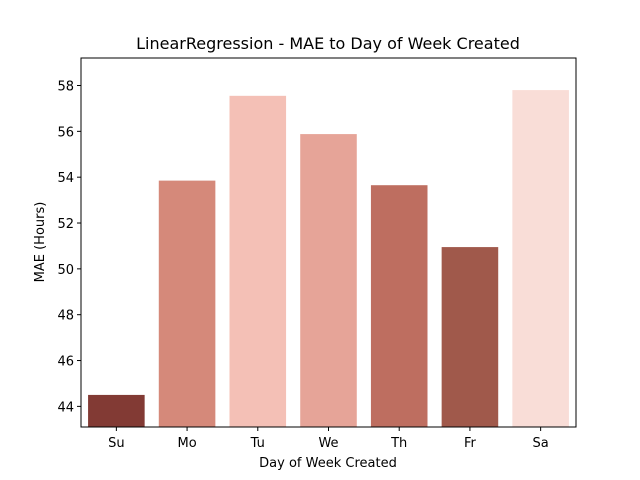 The height and width of the screenshot is (480, 640). Describe the element at coordinates (328, 463) in the screenshot. I see `x-axis-label: Day of Week Created` at that location.